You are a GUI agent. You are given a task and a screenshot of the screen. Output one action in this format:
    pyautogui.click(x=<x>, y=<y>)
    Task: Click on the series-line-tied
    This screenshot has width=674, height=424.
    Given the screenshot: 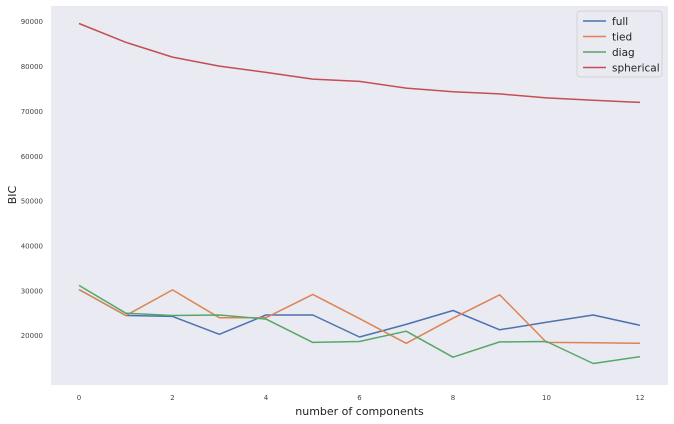 What is the action you would take?
    pyautogui.click(x=359, y=316)
    